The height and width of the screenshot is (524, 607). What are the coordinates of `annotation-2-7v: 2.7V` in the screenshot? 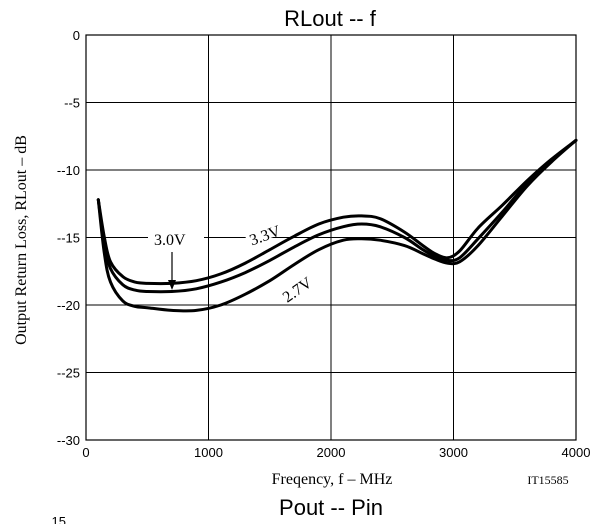 It's located at (298, 284).